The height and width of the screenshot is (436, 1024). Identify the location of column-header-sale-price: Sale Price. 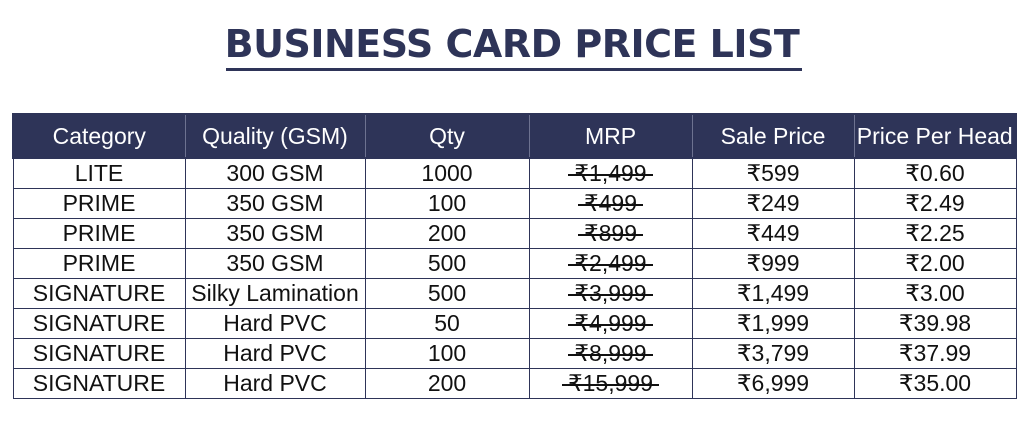
(773, 136).